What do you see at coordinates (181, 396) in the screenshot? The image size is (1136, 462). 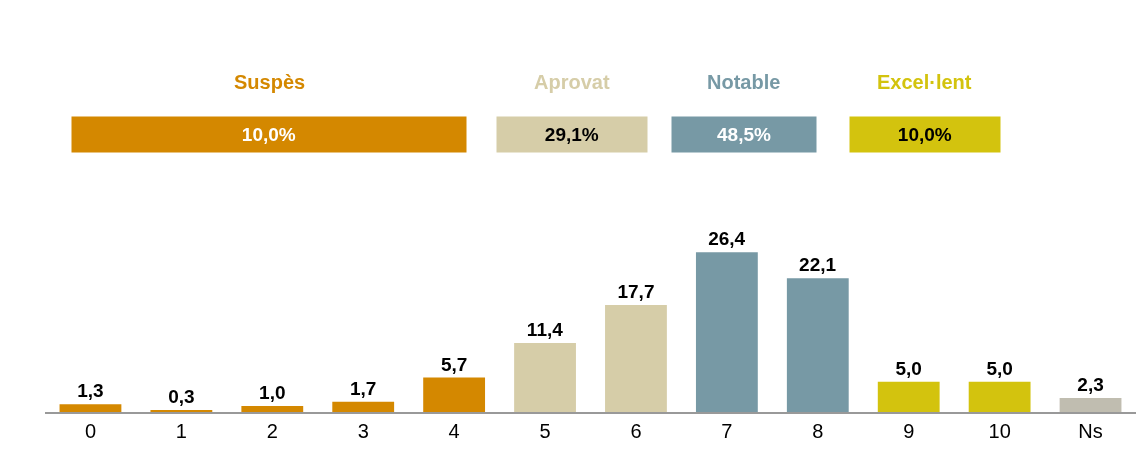 I see `data-label: 0,3` at bounding box center [181, 396].